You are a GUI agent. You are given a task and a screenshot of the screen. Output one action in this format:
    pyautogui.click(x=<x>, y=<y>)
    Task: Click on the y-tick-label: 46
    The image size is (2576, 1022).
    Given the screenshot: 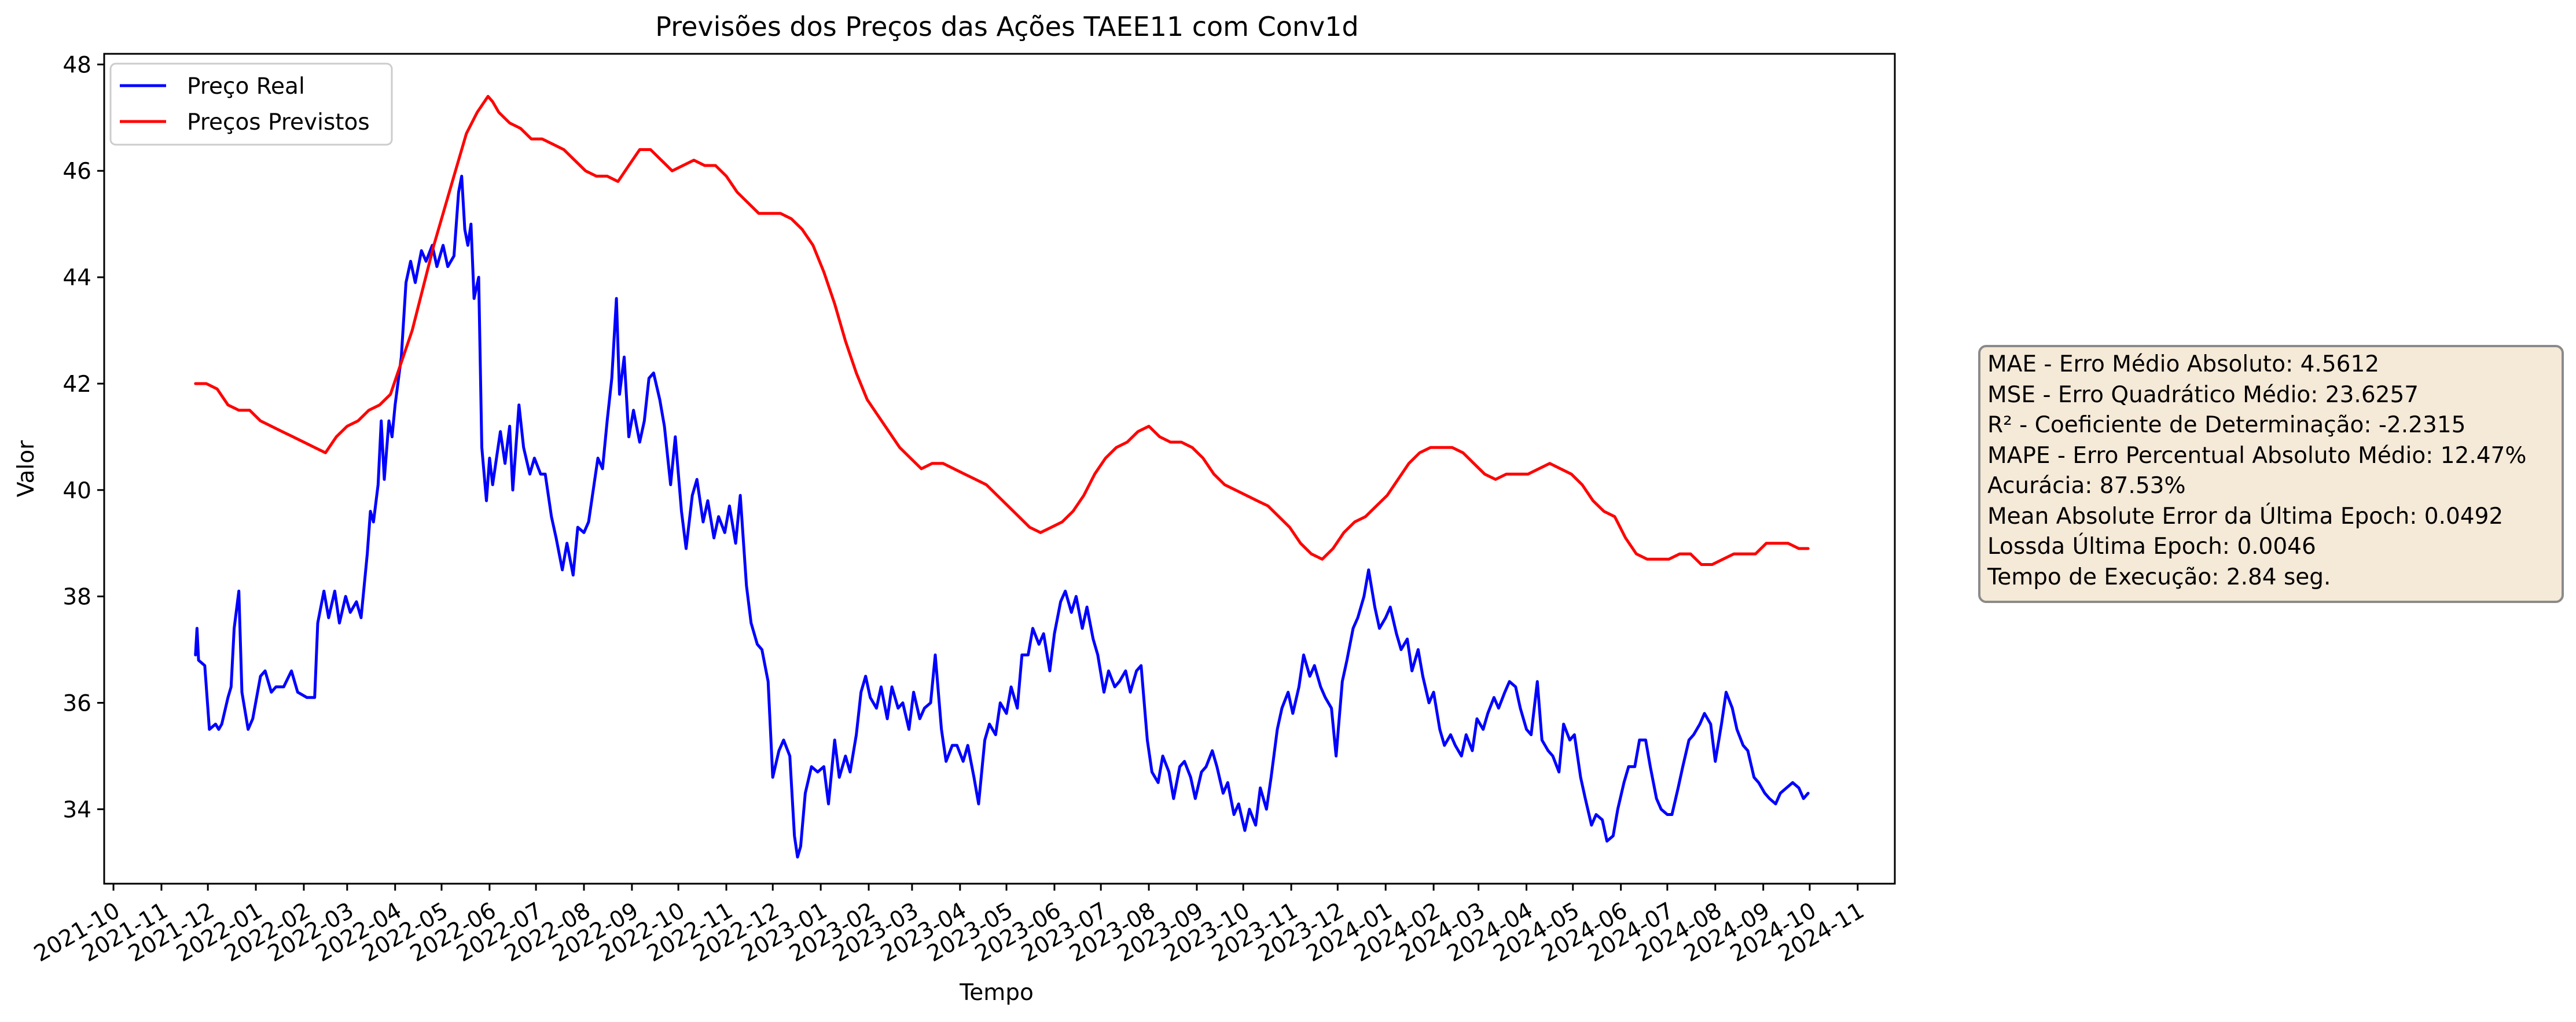 What is the action you would take?
    pyautogui.click(x=77, y=172)
    